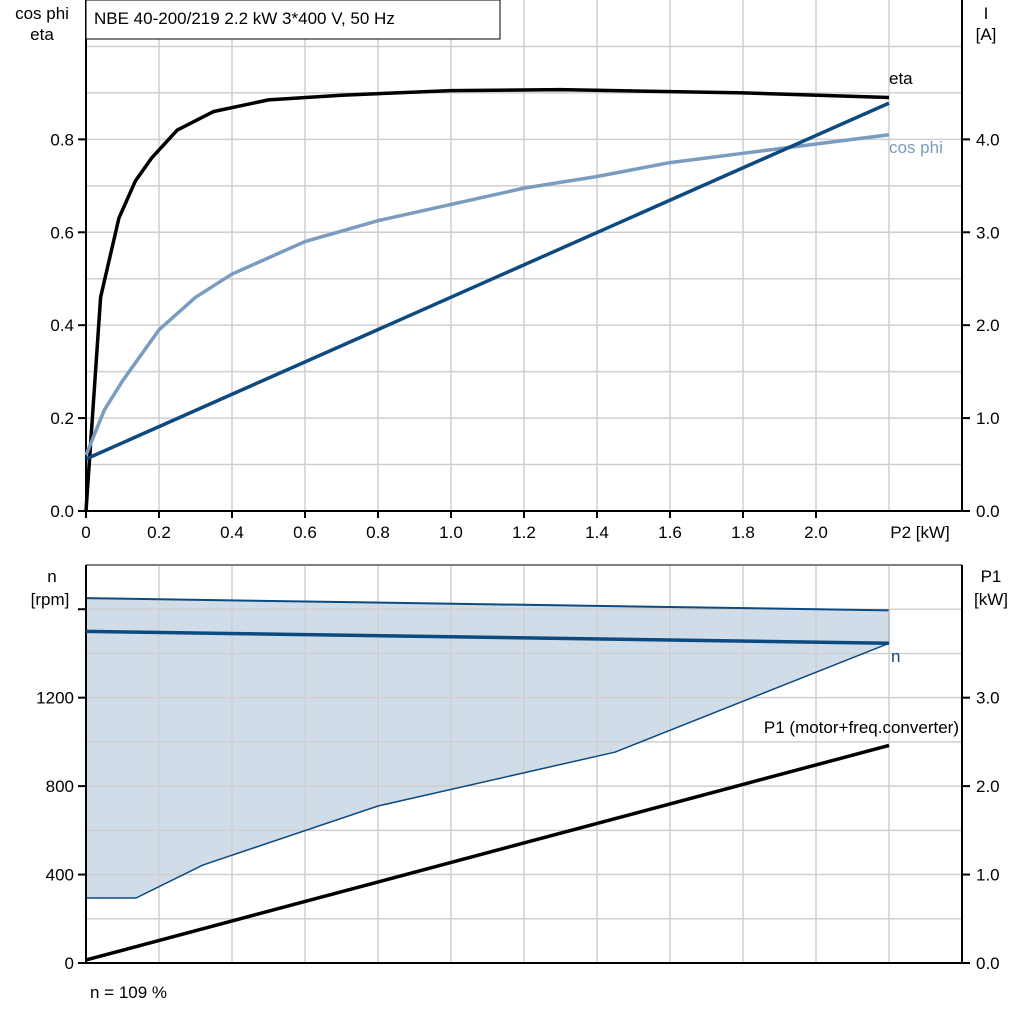  I want to click on x-tick-label: 1.2, so click(524, 532).